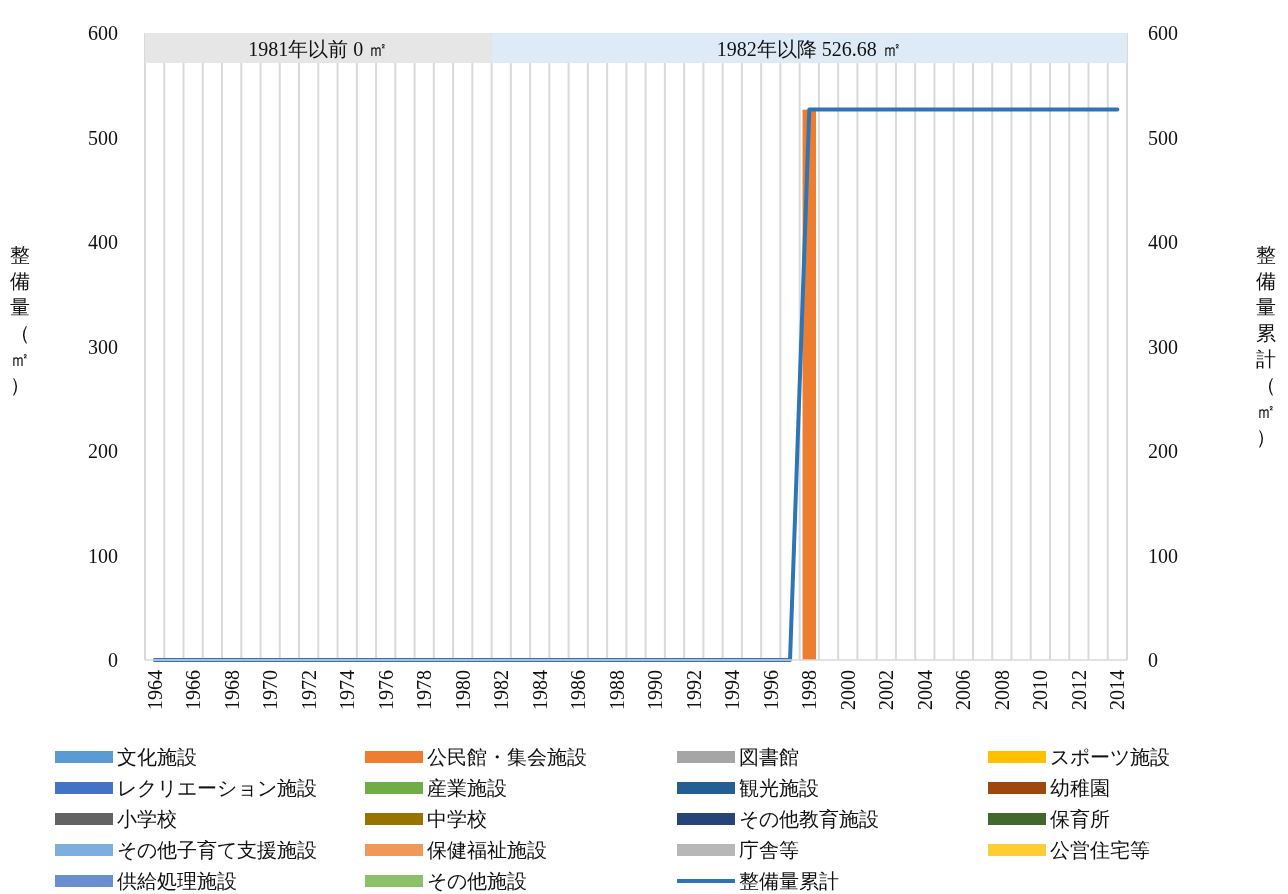 The image size is (1288, 894). What do you see at coordinates (809, 690) in the screenshot?
I see `x-tick-label: 1998` at bounding box center [809, 690].